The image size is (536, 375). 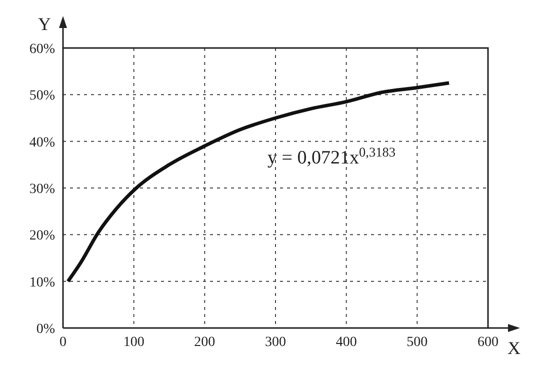 What do you see at coordinates (46, 329) in the screenshot?
I see `y-tick-label: 0%` at bounding box center [46, 329].